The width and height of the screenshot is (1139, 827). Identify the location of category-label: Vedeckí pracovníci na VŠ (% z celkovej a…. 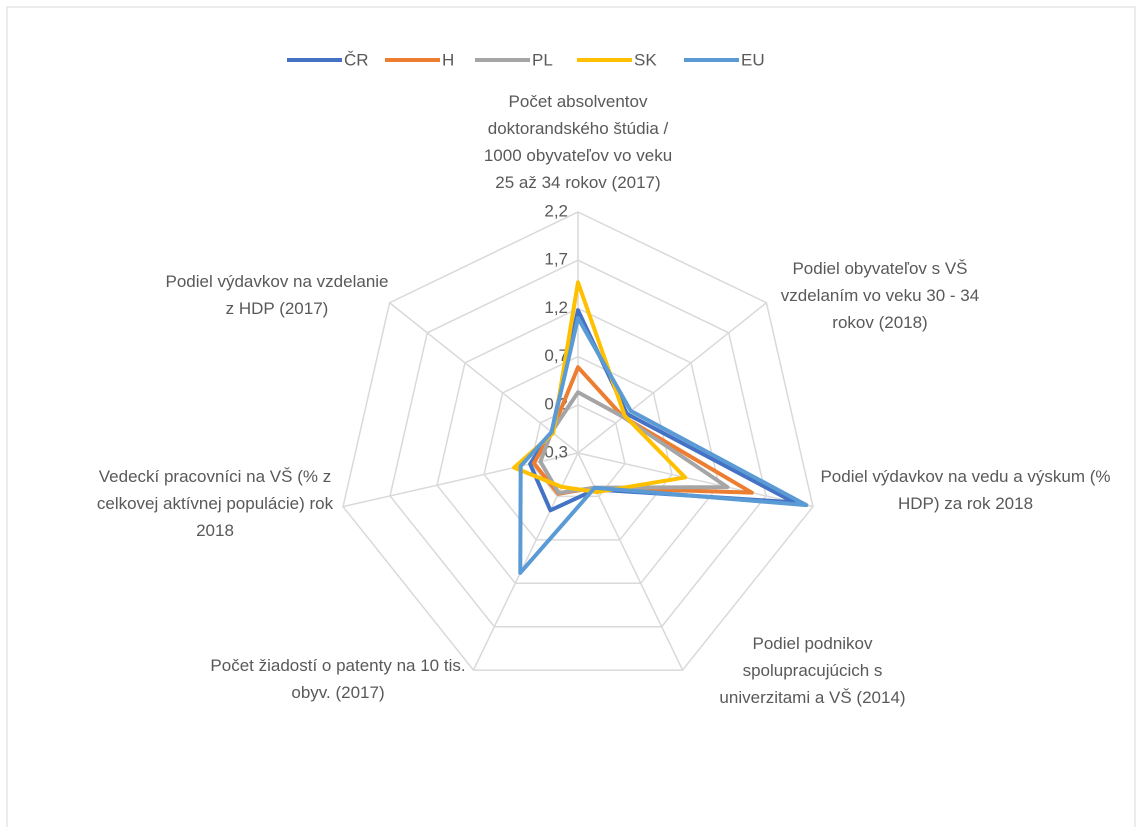
(215, 503).